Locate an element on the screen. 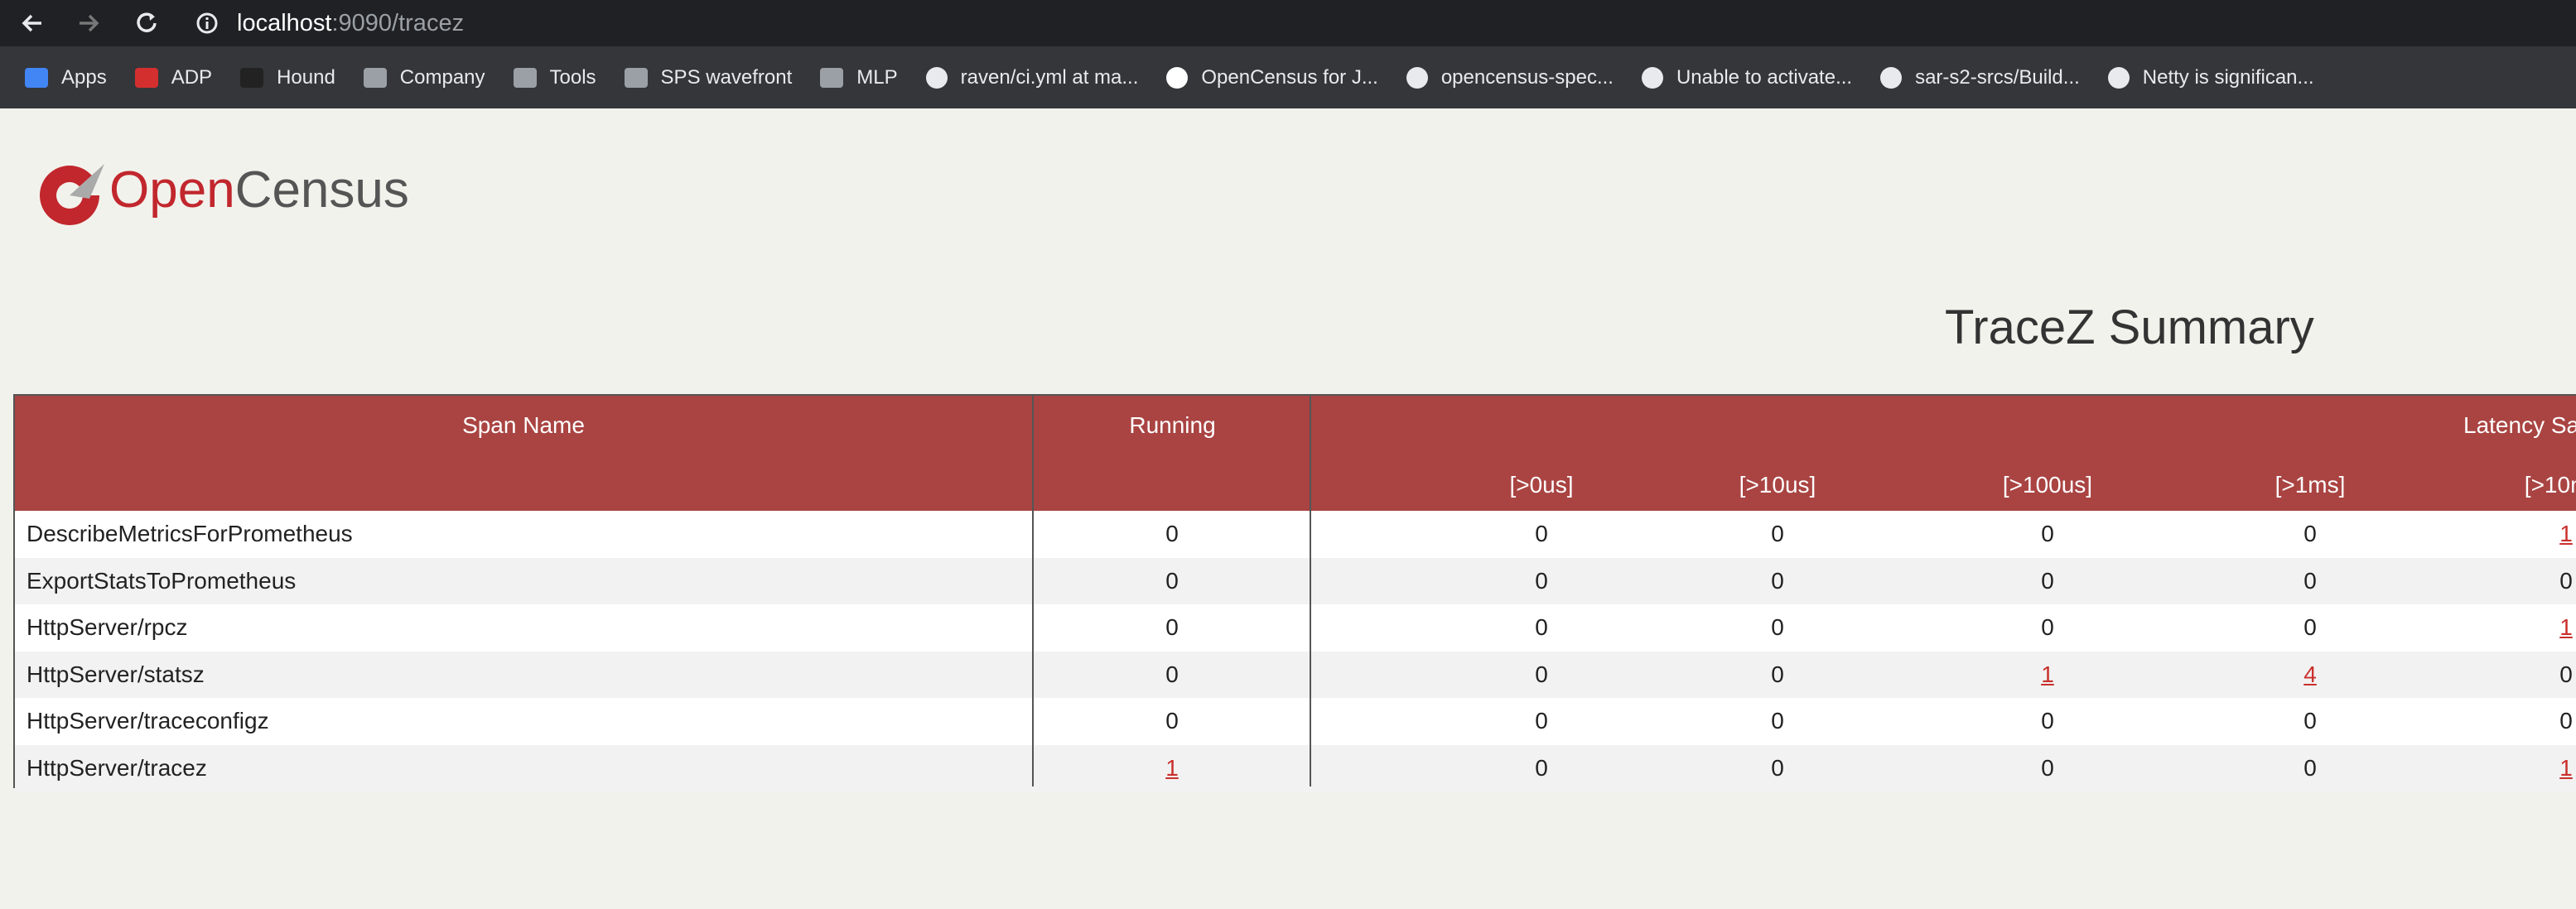 This screenshot has width=2576, height=909. reload-button is located at coordinates (147, 22).